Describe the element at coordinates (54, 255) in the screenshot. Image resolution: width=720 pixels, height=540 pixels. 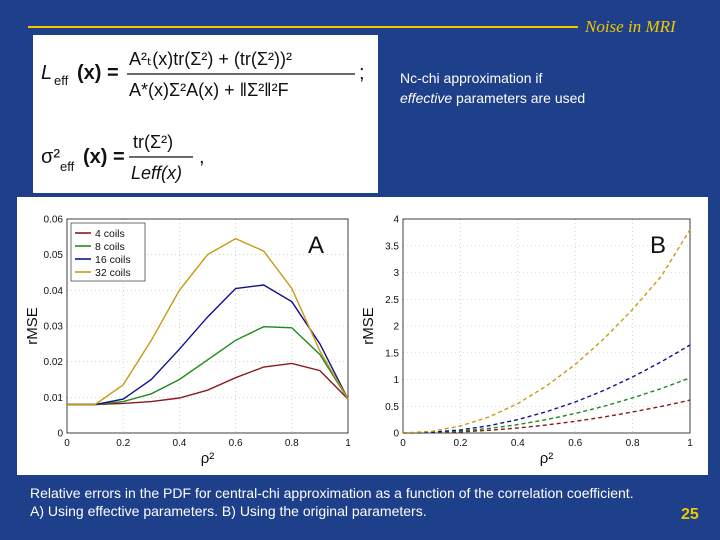
I see `chart-a-y-tick-label: 0.05` at that location.